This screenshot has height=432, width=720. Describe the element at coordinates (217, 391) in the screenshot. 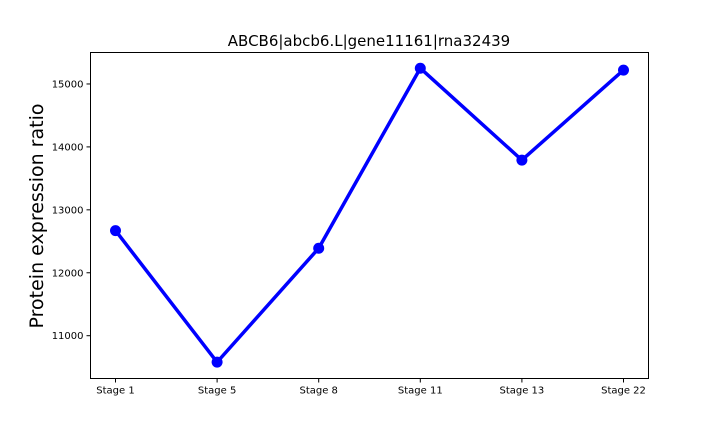

I see `x-tick-label: Stage 5` at that location.